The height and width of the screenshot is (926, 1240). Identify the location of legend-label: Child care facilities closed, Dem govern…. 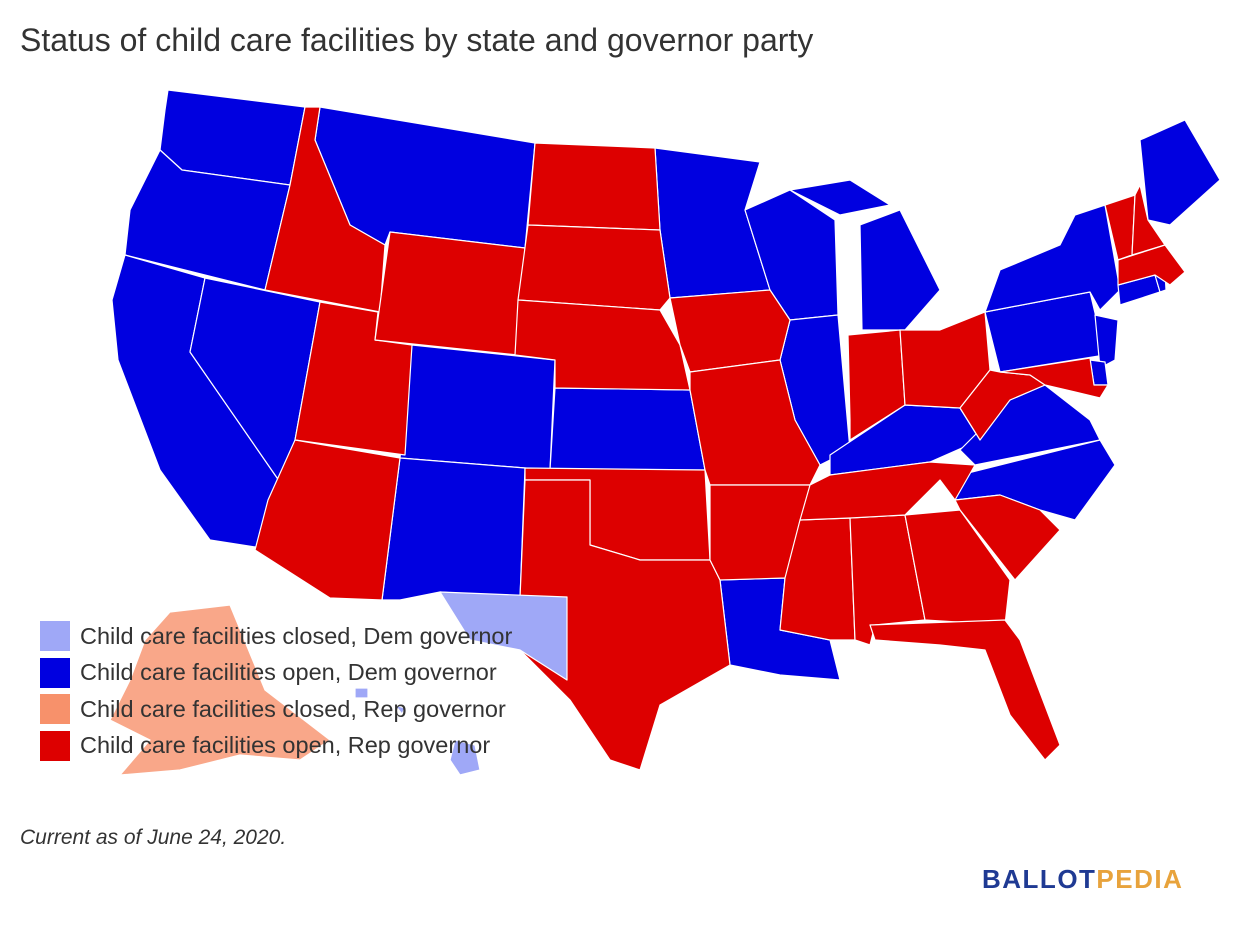
(296, 635).